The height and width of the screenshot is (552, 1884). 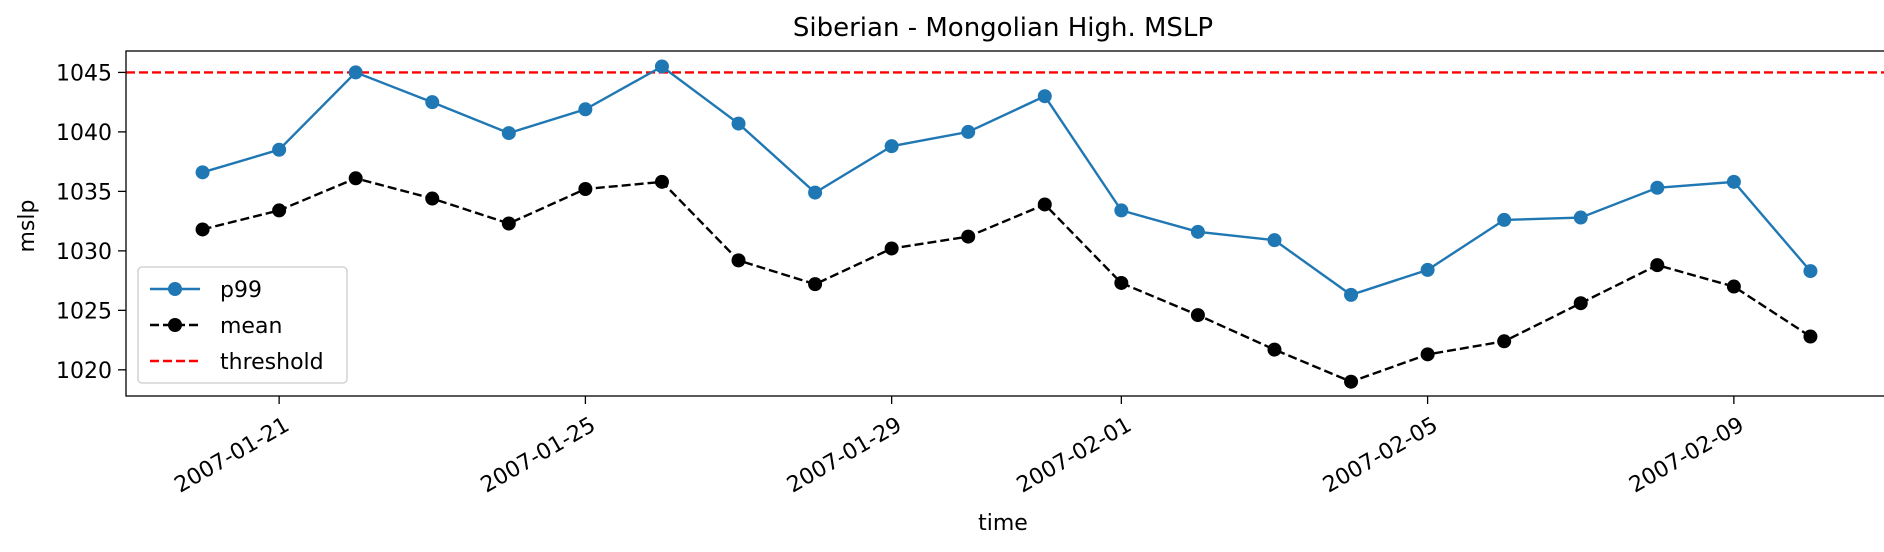 What do you see at coordinates (1003, 28) in the screenshot?
I see `chart-title: Siberian - Mongolian High. MSLP` at bounding box center [1003, 28].